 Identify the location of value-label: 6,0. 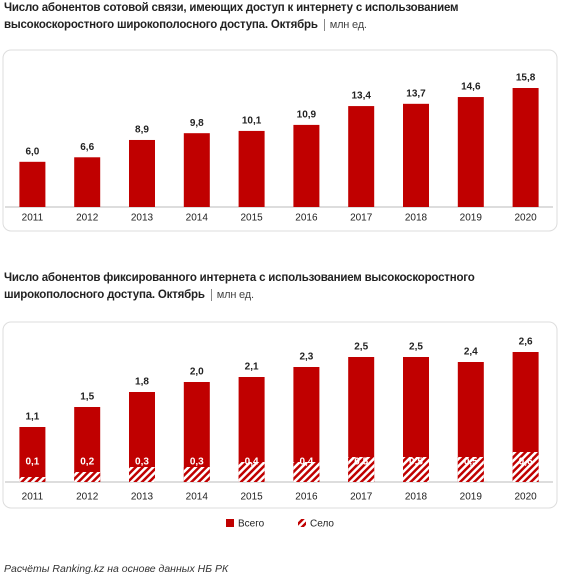
(32, 151).